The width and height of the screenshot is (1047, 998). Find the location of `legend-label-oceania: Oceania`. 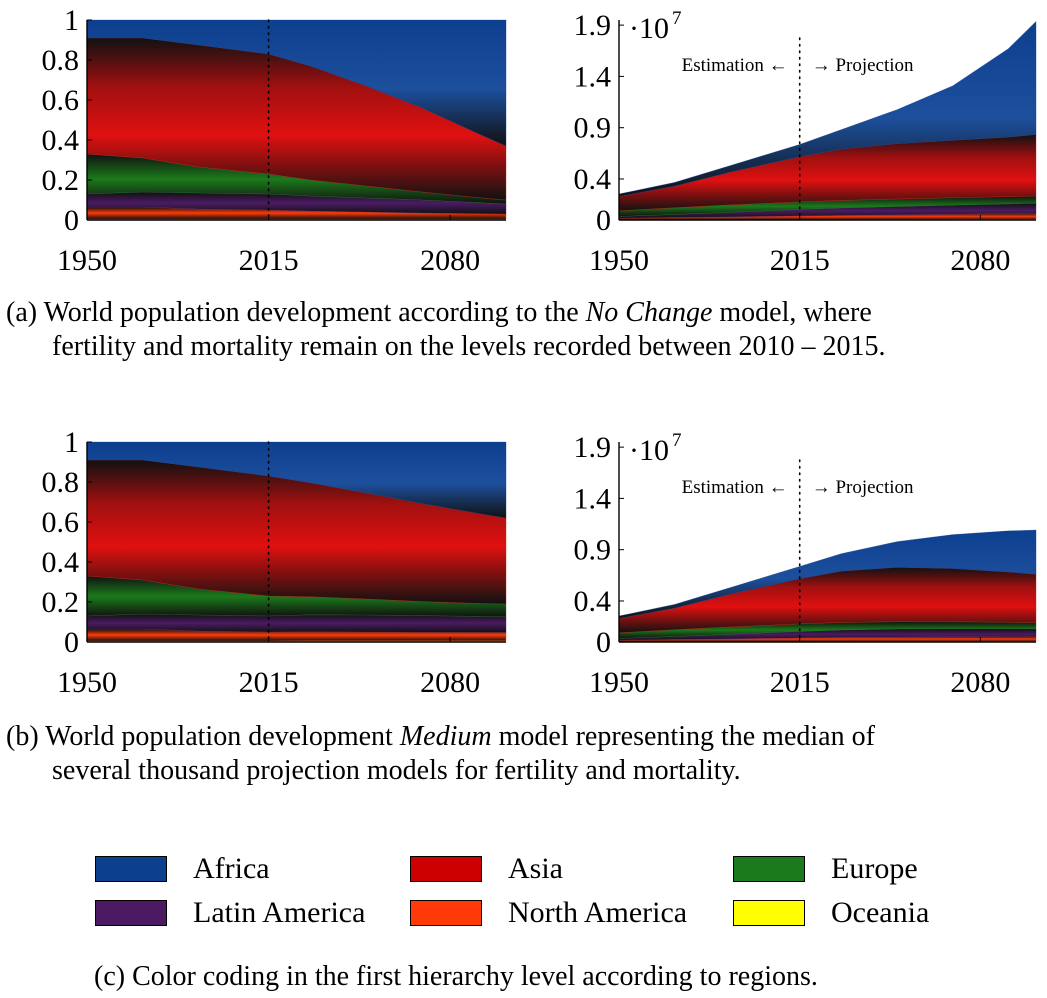

legend-label-oceania: Oceania is located at coordinates (880, 912).